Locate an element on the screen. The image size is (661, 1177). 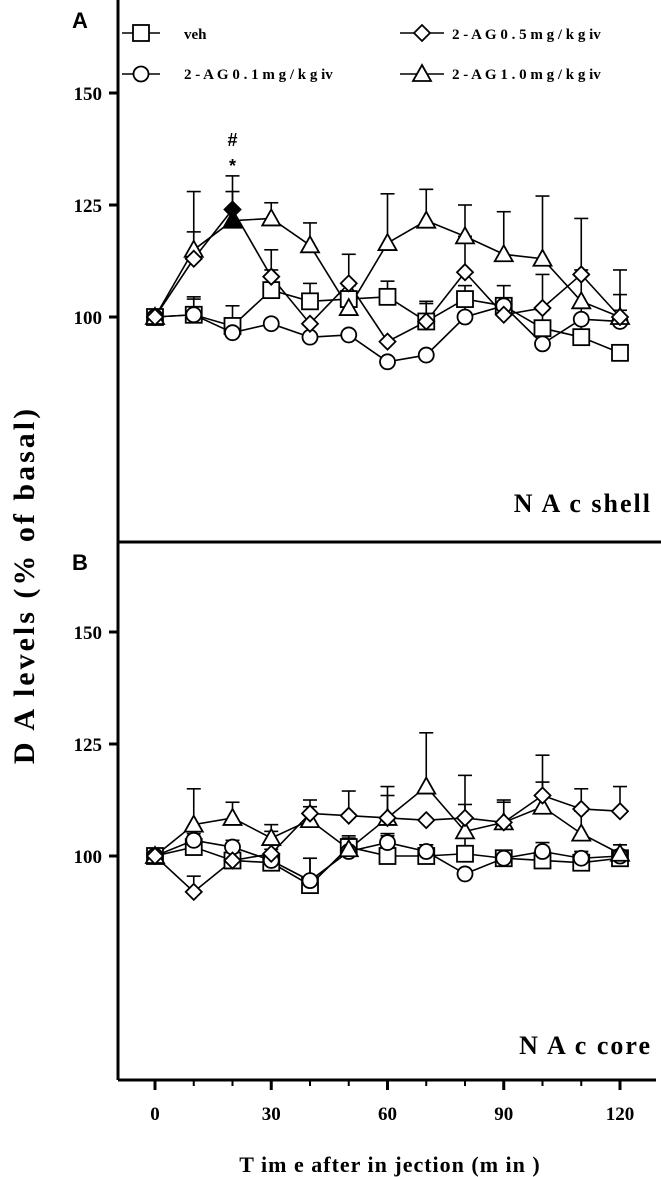
x-tick-label: 0 is located at coordinates (155, 1114).